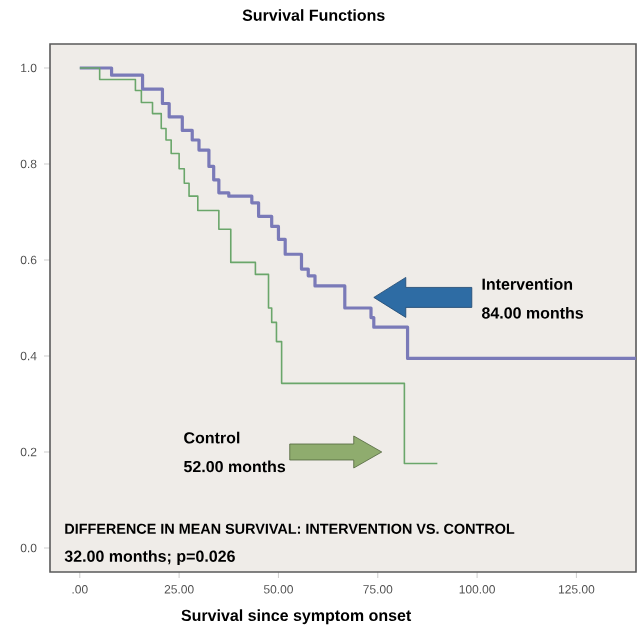 Image resolution: width=640 pixels, height=640 pixels. Describe the element at coordinates (527, 284) in the screenshot. I see `annotation: Intervention` at that location.